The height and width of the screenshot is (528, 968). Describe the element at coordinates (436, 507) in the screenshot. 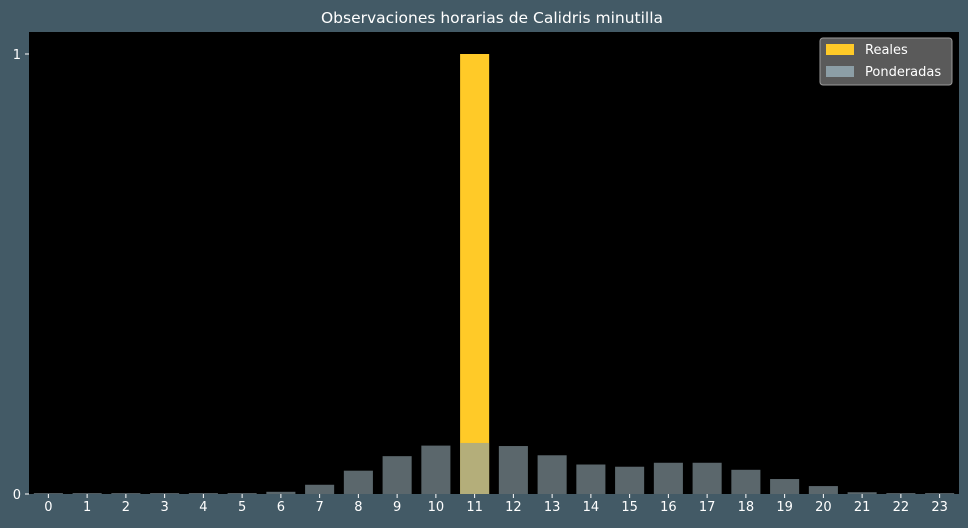

I see `x-tick-label-10: 10` at that location.